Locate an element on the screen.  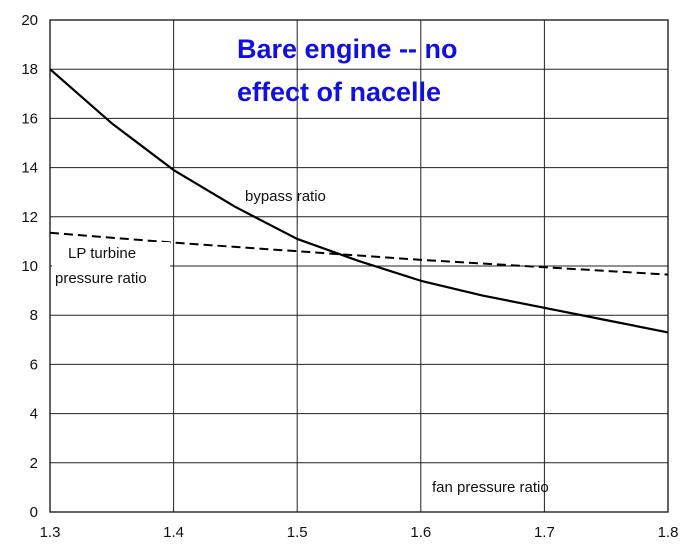
chart-title-line-2: effect of nacelle is located at coordinates (339, 92).